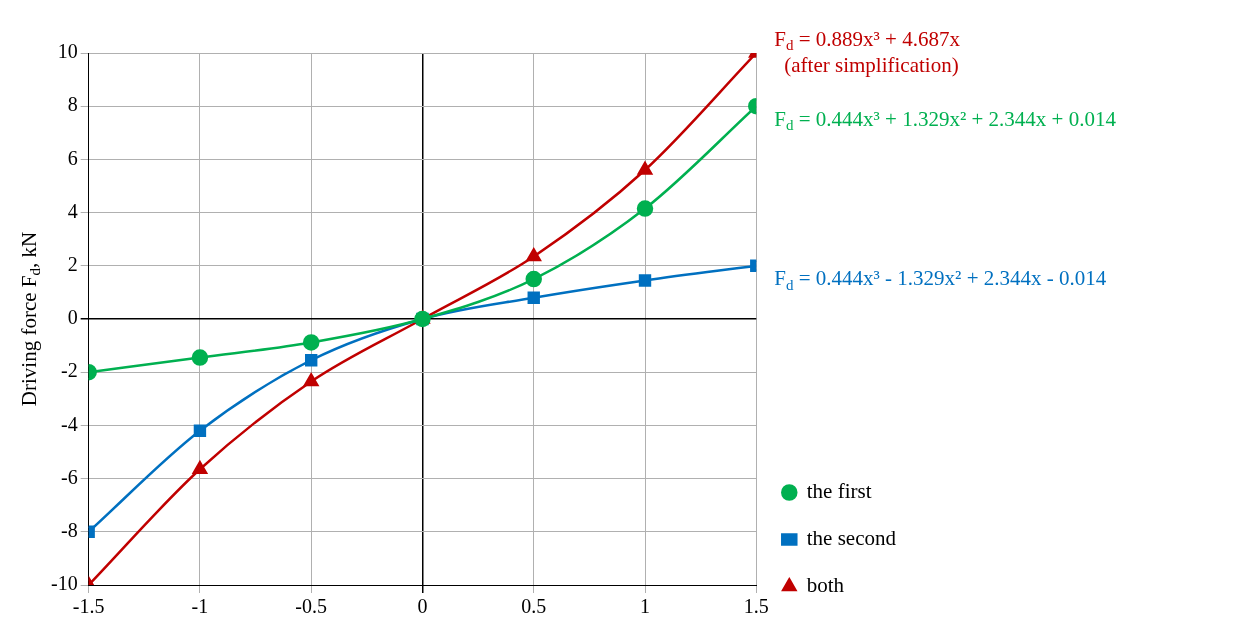 This screenshot has width=1244, height=636. What do you see at coordinates (69, 370) in the screenshot?
I see `y-tick-label: -2` at bounding box center [69, 370].